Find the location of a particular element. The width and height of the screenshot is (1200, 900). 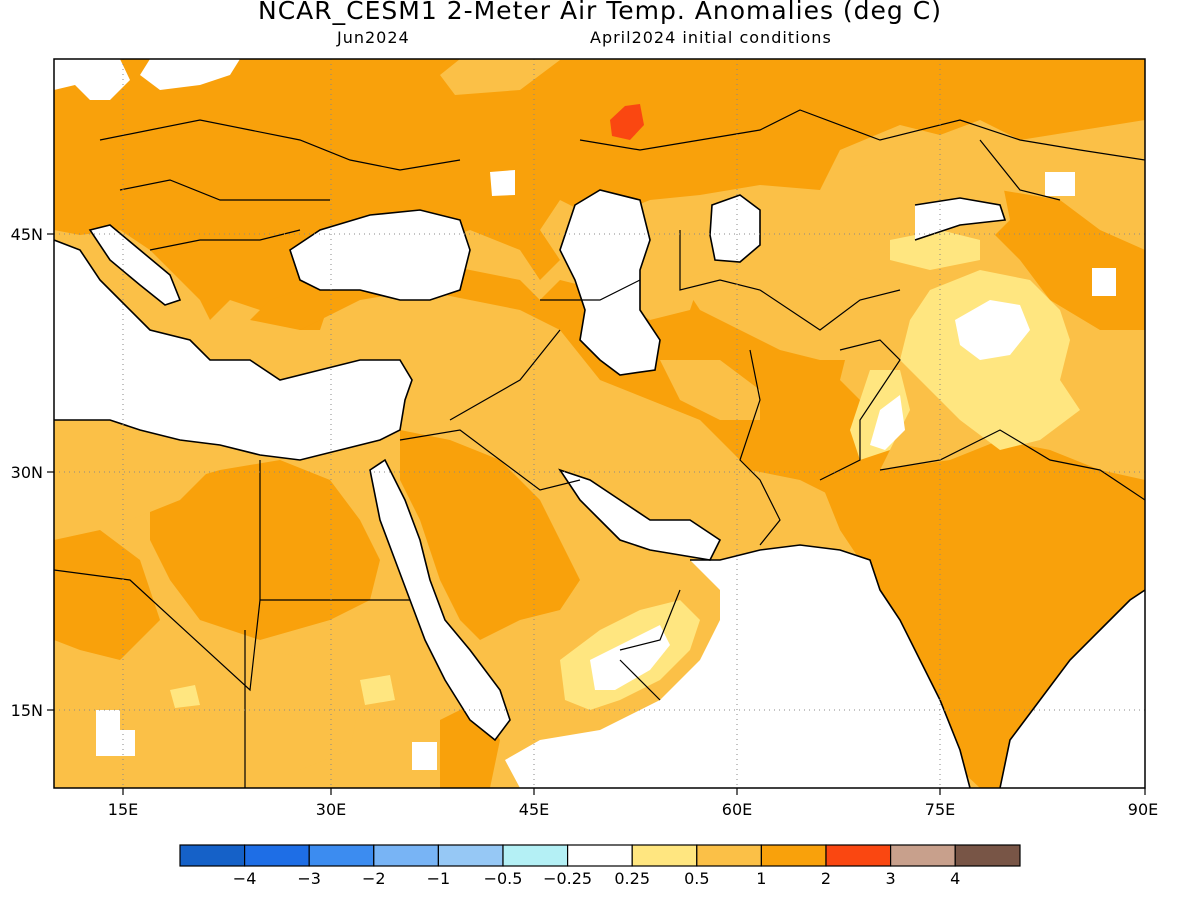

colorbar-label-9: 2 is located at coordinates (826, 878).